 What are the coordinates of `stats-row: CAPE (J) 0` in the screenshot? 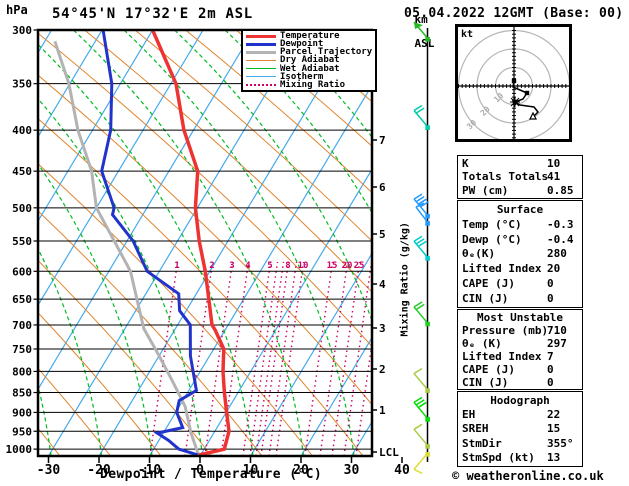 It's located at (520, 369).